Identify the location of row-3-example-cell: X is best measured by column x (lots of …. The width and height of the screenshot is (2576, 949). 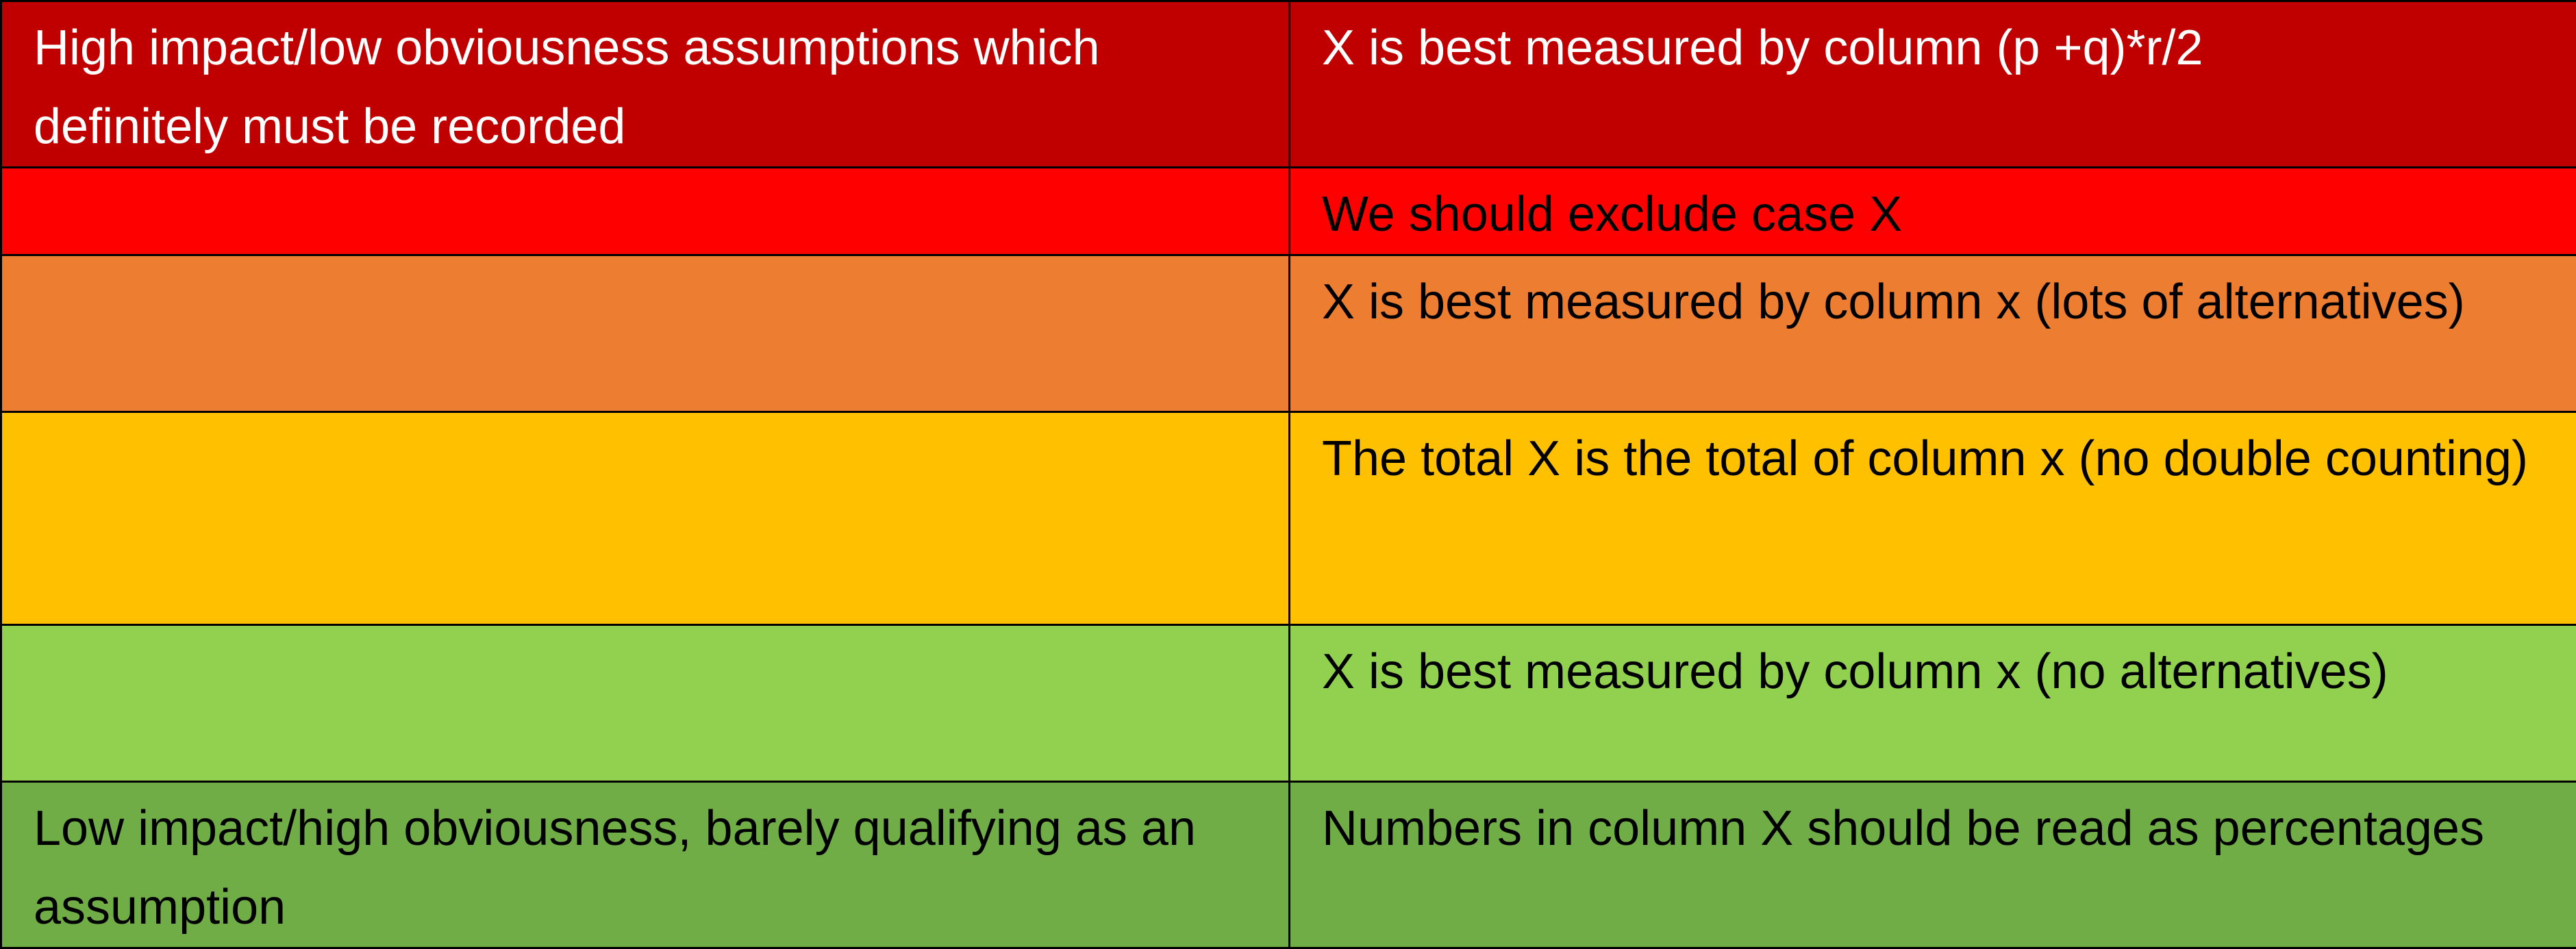
(1933, 333).